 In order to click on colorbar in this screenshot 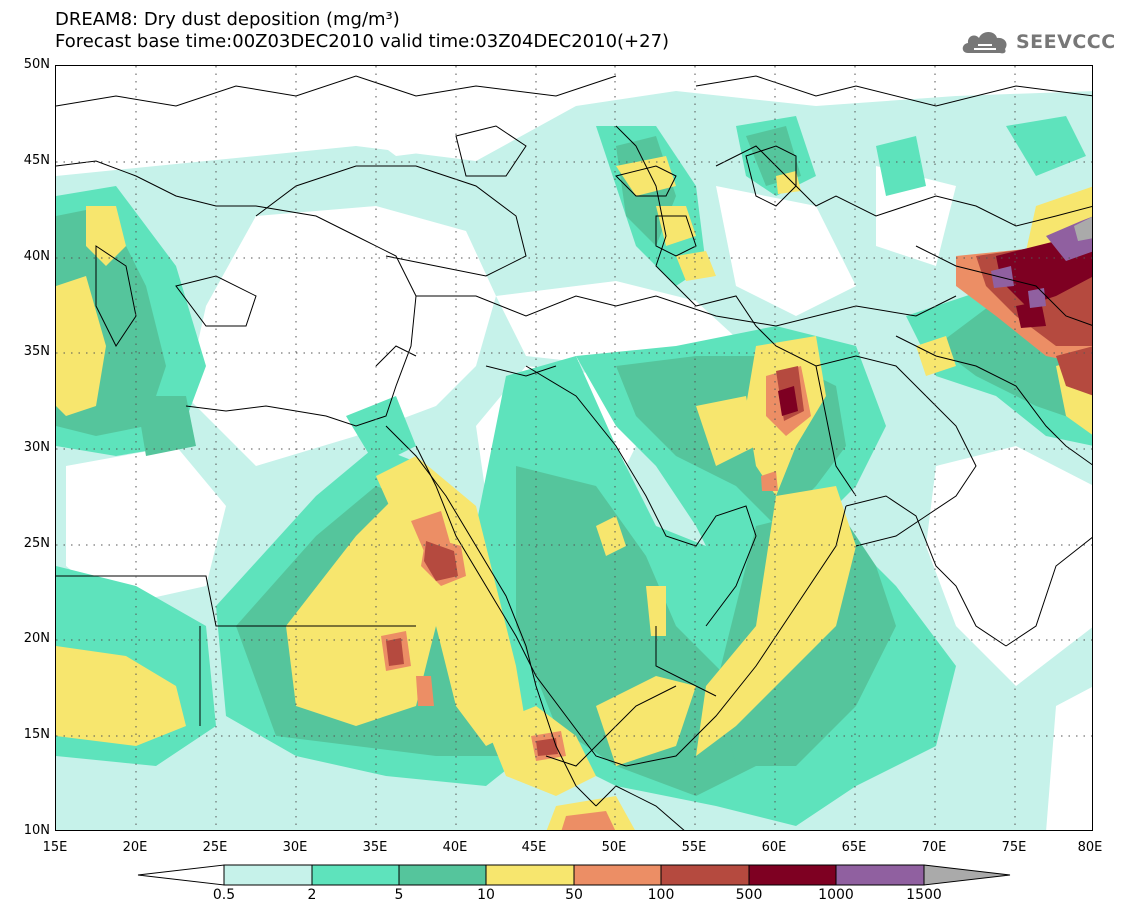, I will do `click(574, 875)`.